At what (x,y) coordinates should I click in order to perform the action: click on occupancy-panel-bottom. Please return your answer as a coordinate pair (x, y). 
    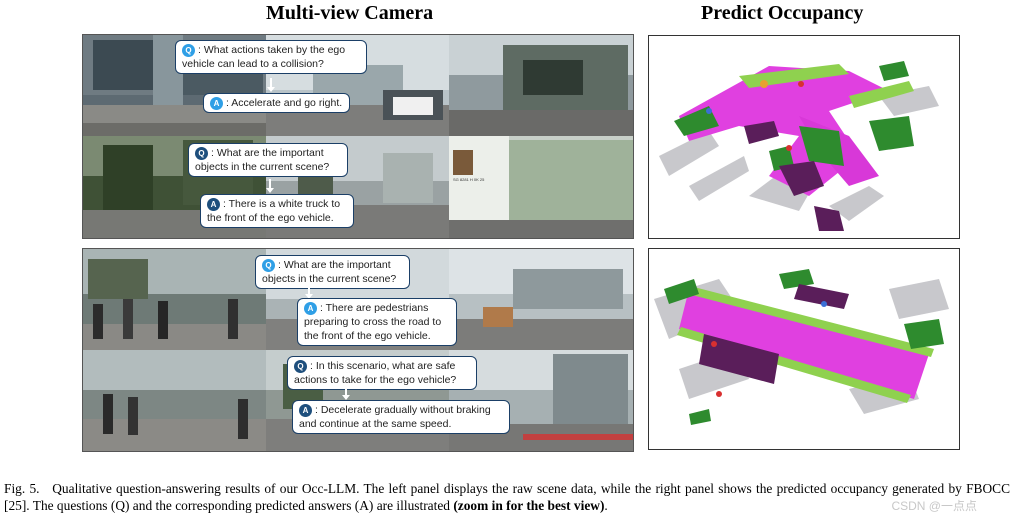
    Looking at the image, I should click on (804, 349).